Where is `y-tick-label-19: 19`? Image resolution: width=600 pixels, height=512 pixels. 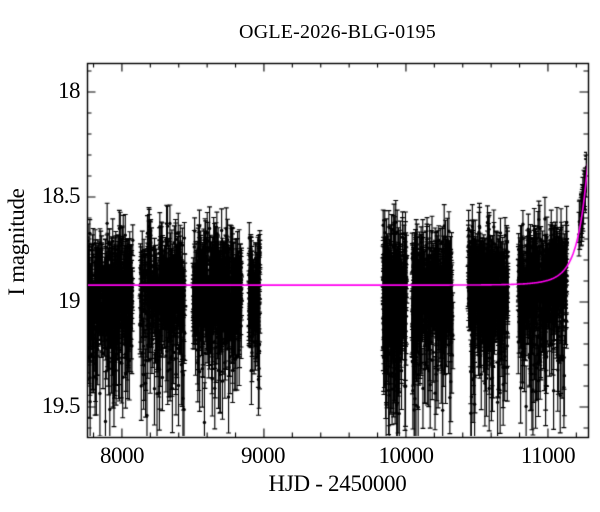 y-tick-label-19: 19 is located at coordinates (69, 300).